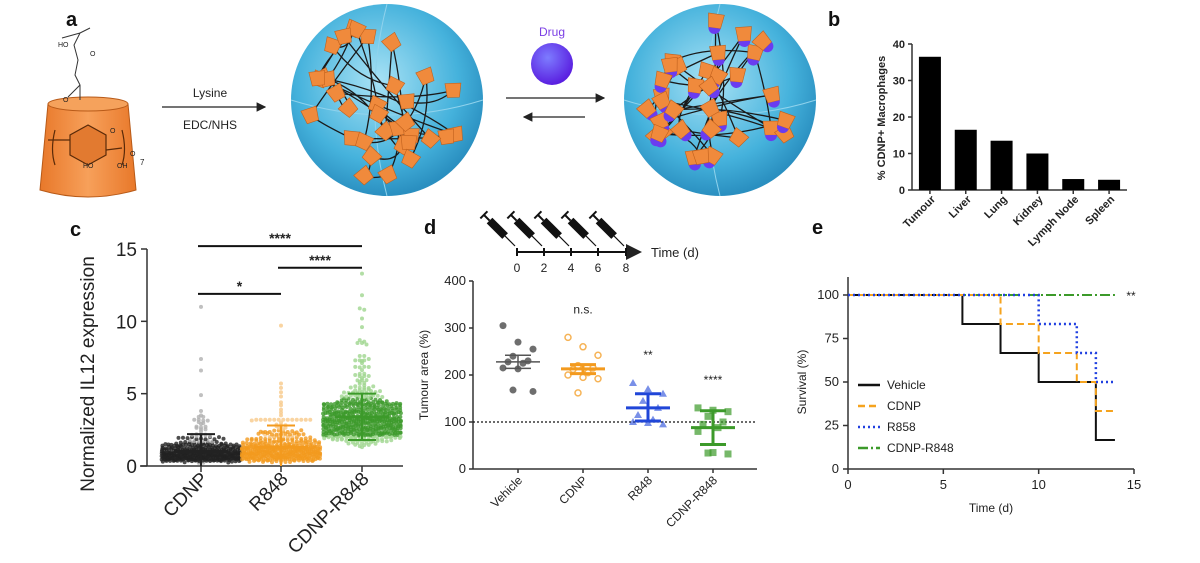 Image resolution: width=1200 pixels, height=563 pixels. Describe the element at coordinates (455, 374) in the screenshot. I see `y-tick-label: 200` at that location.